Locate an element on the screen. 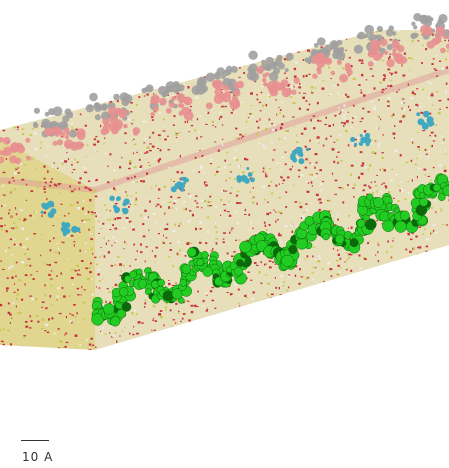 This screenshot has height=468, width=449. cyan-molecule is located at coordinates (48, 209).